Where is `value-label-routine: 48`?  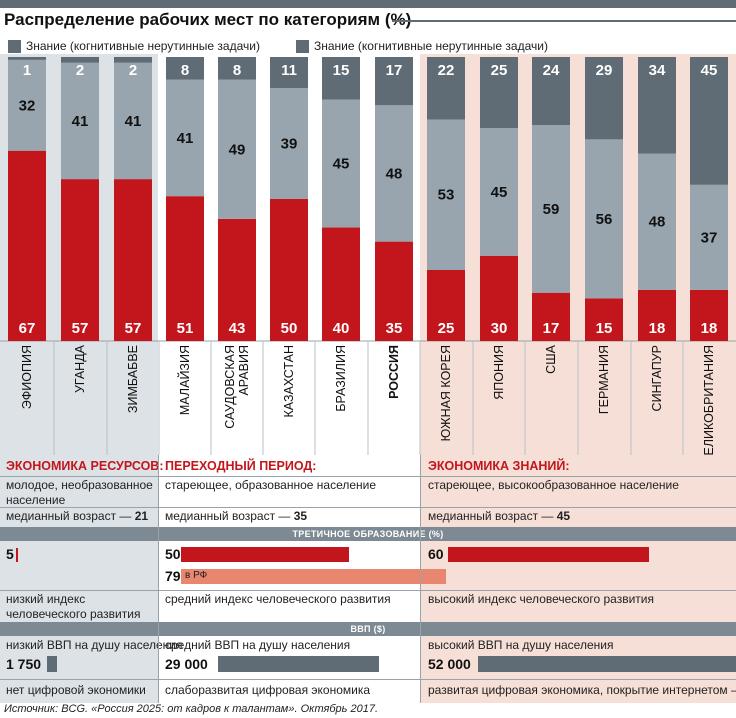
value-label-routine: 48 is located at coordinates (657, 222).